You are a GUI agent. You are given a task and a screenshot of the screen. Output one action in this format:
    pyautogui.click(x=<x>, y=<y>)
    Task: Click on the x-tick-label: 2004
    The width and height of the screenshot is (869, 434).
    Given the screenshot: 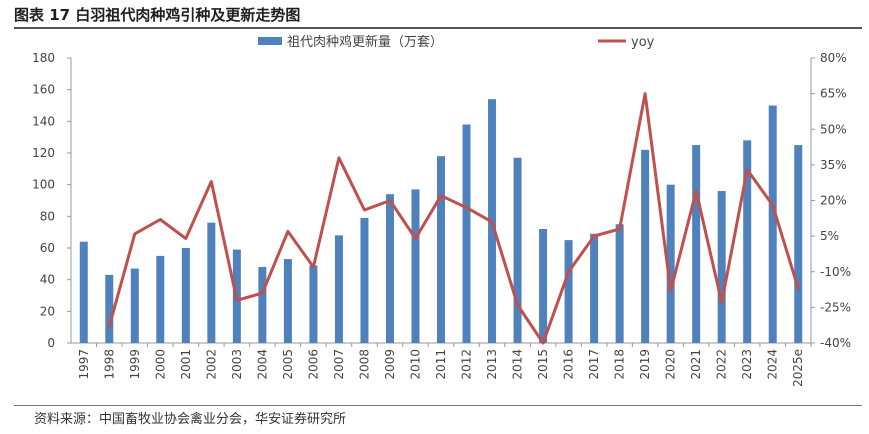 What is the action you would take?
    pyautogui.click(x=262, y=364)
    